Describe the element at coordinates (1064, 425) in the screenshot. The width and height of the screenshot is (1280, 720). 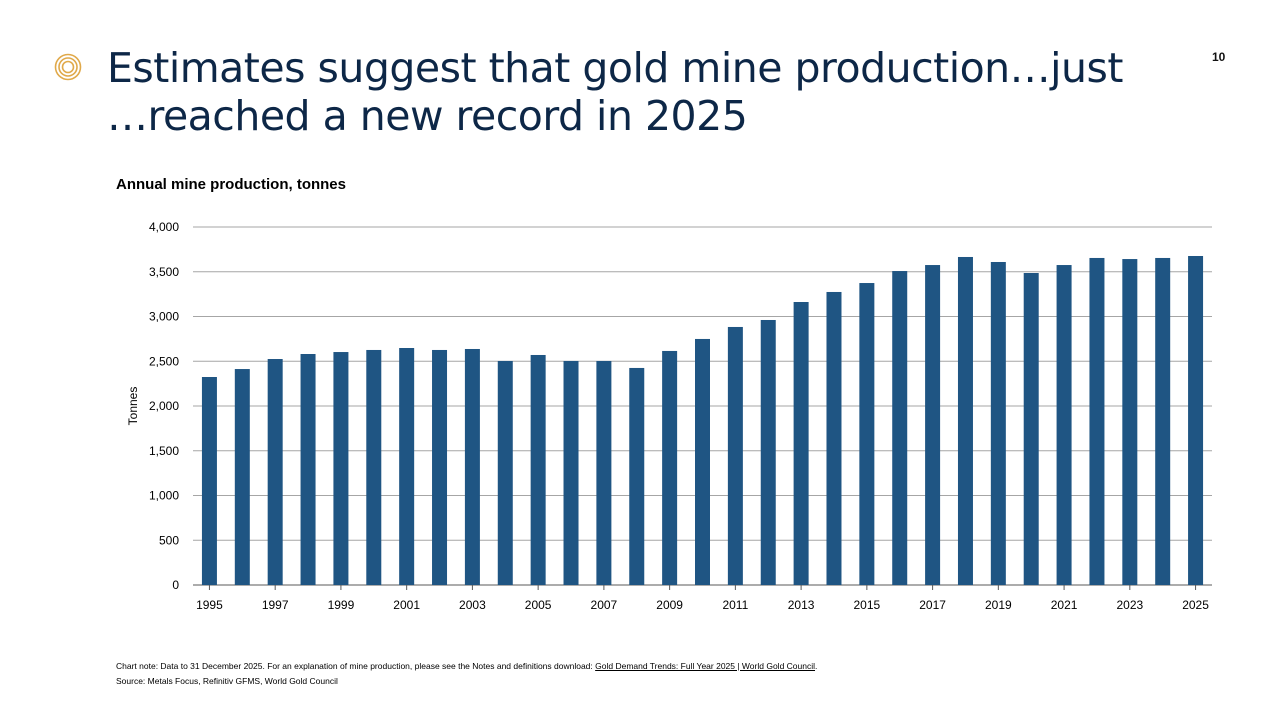
I see `bar-2021` at that location.